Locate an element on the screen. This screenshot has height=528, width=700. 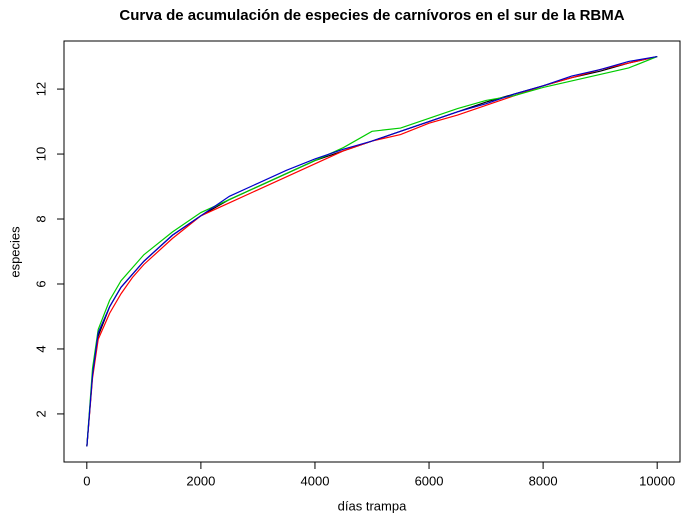
x-tick-label: 6000 is located at coordinates (429, 480).